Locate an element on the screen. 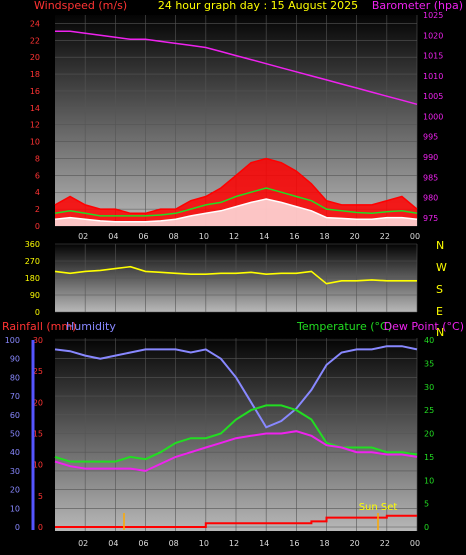  humidity-tick: 30 is located at coordinates (38, 340).